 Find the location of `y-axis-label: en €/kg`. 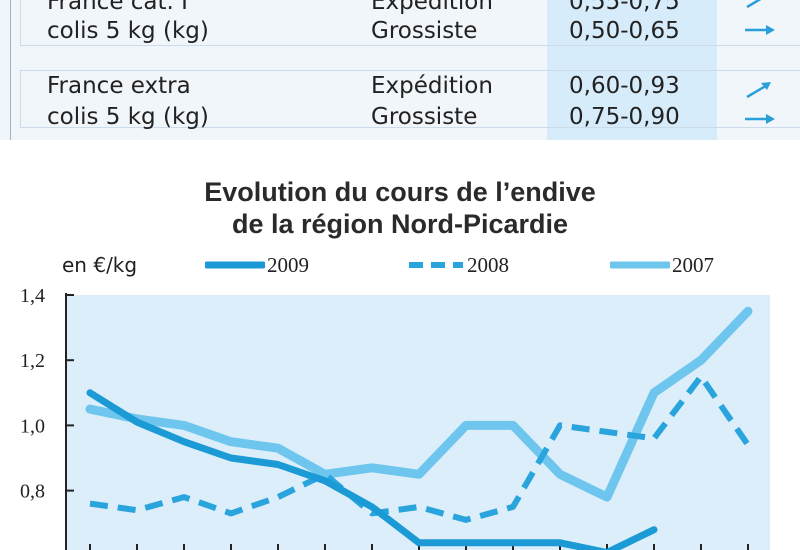

y-axis-label: en €/kg is located at coordinates (100, 265).